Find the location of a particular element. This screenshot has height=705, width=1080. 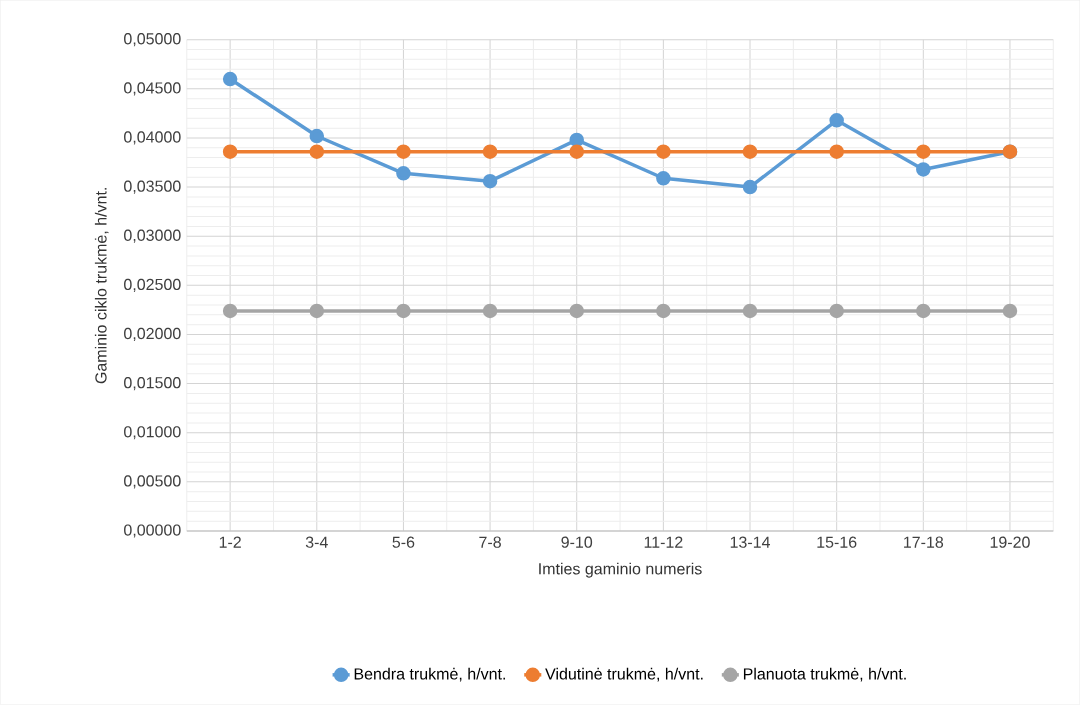

y-tick-label: 0,01000 is located at coordinates (152, 433).